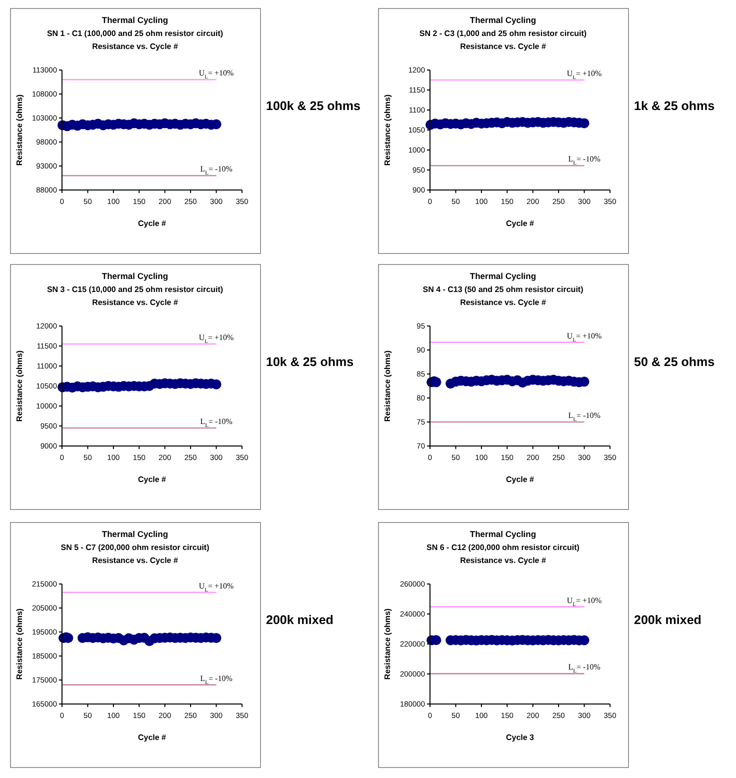  I want to click on chart-subtitle: SN 5 - C7 (200,000 ohm resistor circuit) Resistance vs. Cycle #, so click(135, 554).